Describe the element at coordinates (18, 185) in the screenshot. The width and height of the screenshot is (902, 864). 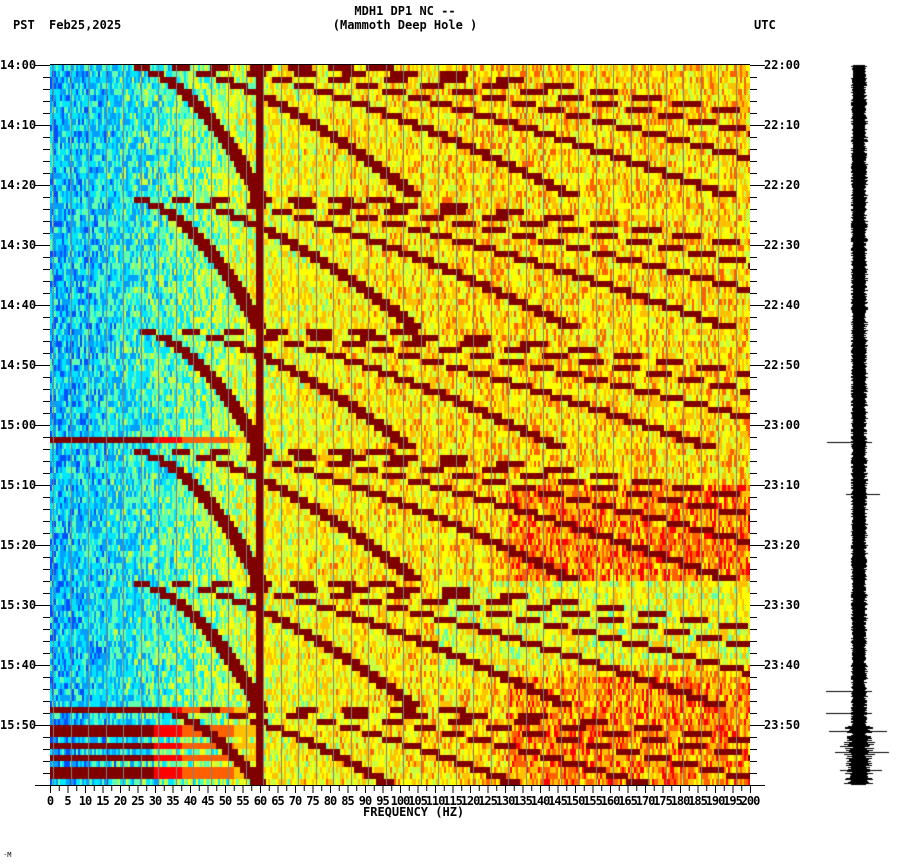
I see `y-tick-label-left: 14:20` at that location.